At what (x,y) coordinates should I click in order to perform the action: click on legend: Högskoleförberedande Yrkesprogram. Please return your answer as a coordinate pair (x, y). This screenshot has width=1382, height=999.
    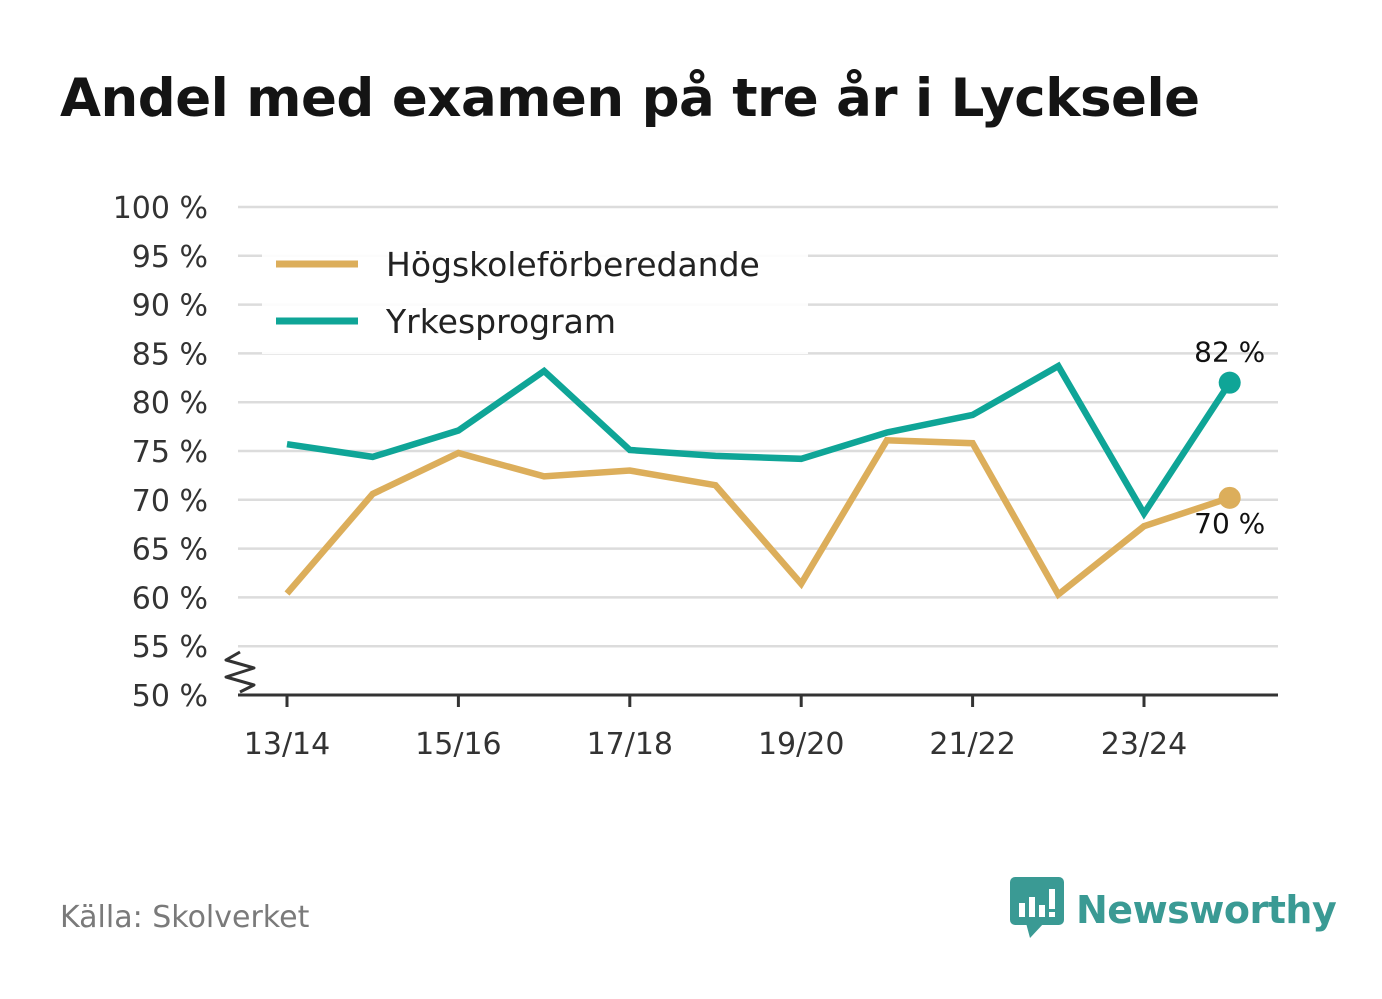
    Looking at the image, I should click on (535, 293).